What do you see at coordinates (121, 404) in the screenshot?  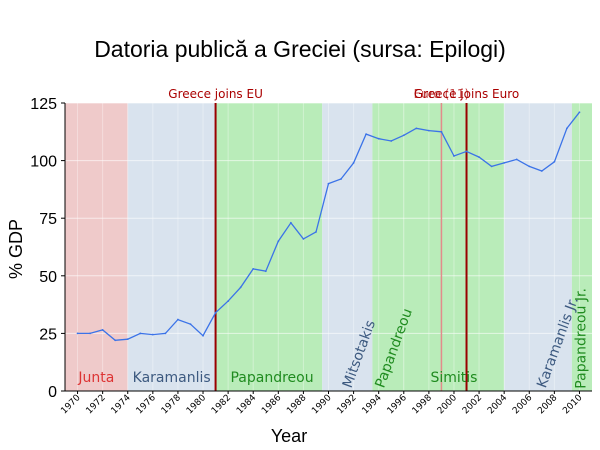 I see `x-tick-label-2: 1974` at bounding box center [121, 404].